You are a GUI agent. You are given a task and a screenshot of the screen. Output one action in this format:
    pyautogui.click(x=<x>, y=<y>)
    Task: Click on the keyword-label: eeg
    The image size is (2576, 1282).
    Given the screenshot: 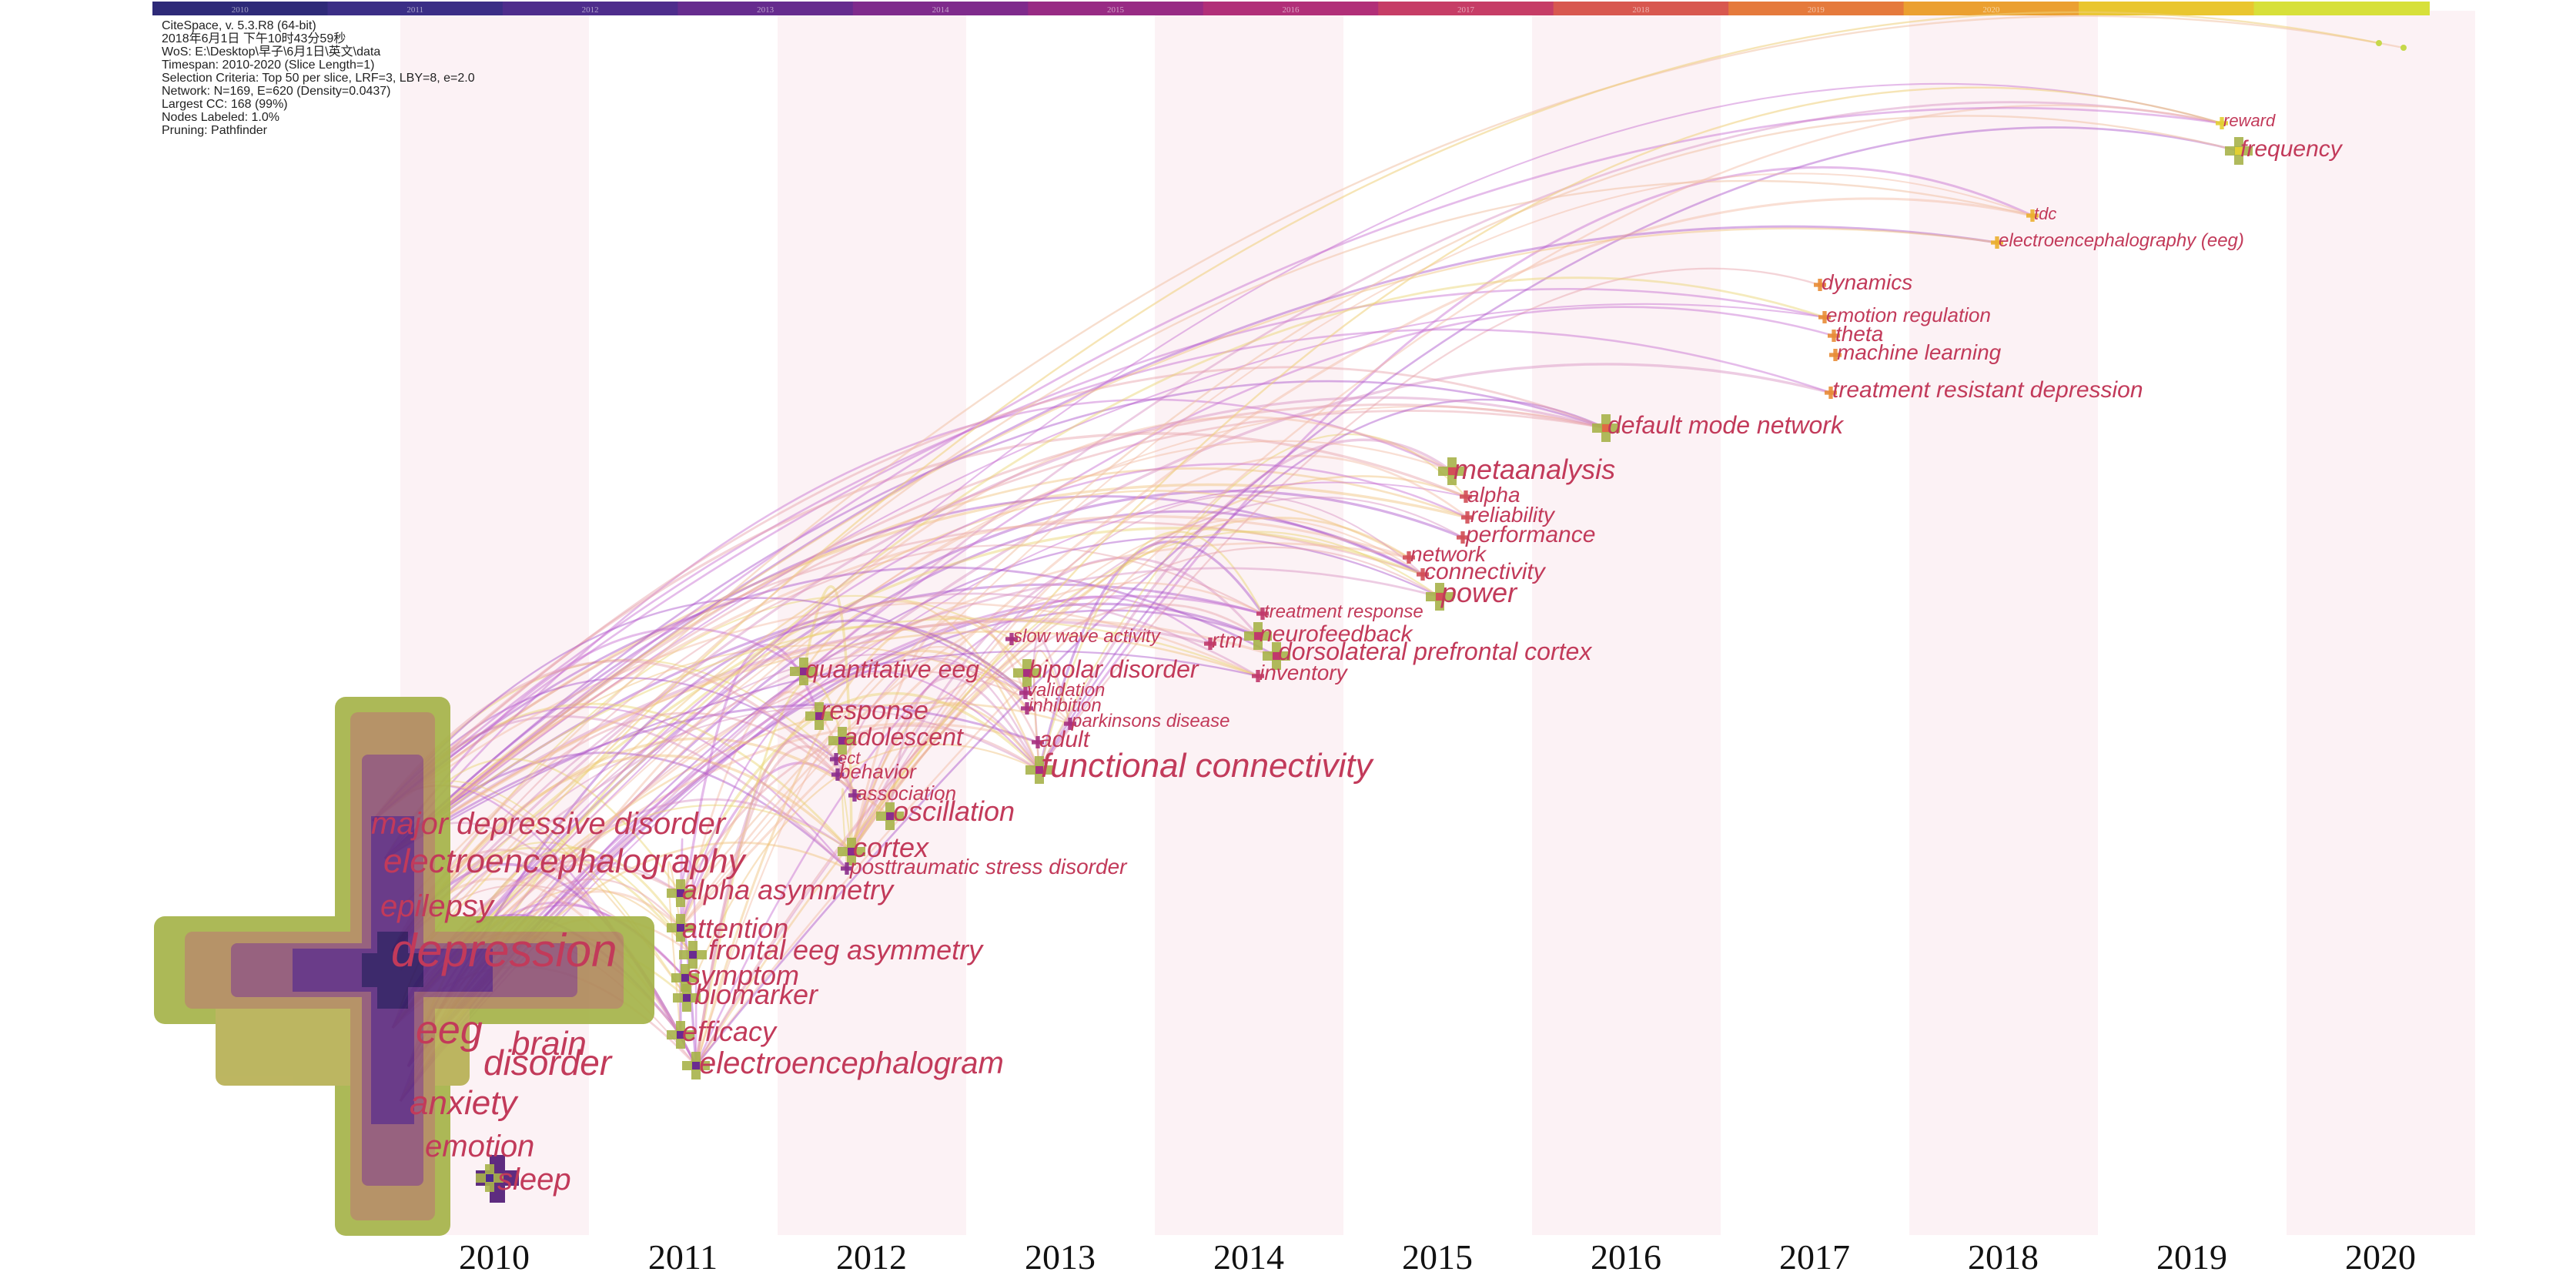 What is the action you would take?
    pyautogui.click(x=450, y=1031)
    